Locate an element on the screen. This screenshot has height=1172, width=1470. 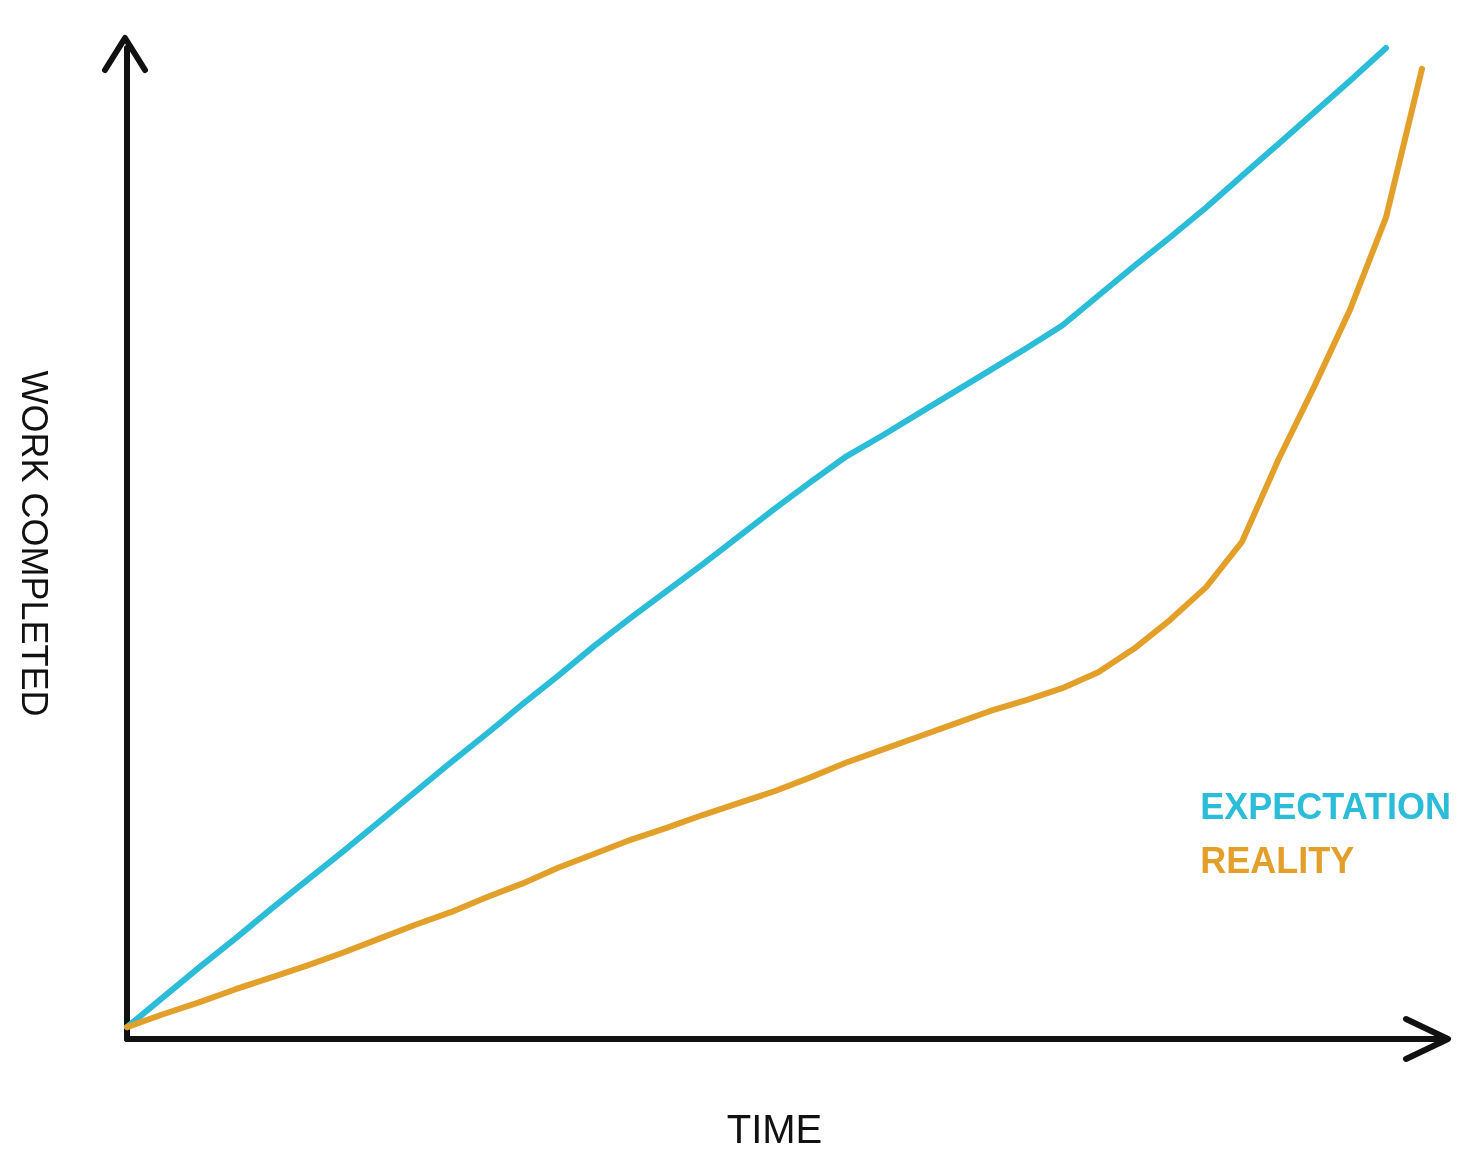
text: EXPECTATION is located at coordinates (1326, 806).